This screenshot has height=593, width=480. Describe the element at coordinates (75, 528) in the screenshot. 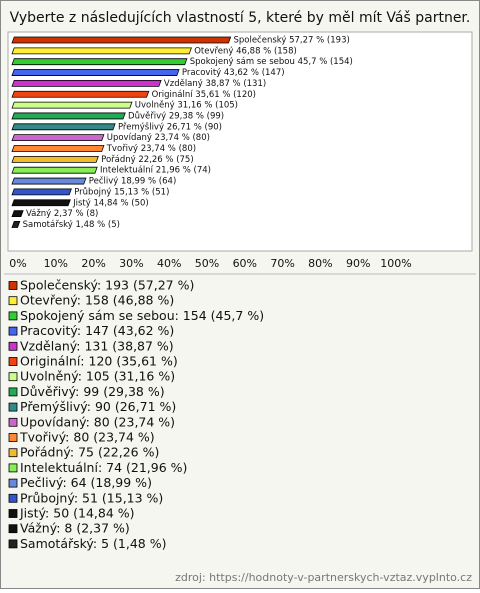

I see `legend-label: Vážný: 8 (2,37 %)` at that location.